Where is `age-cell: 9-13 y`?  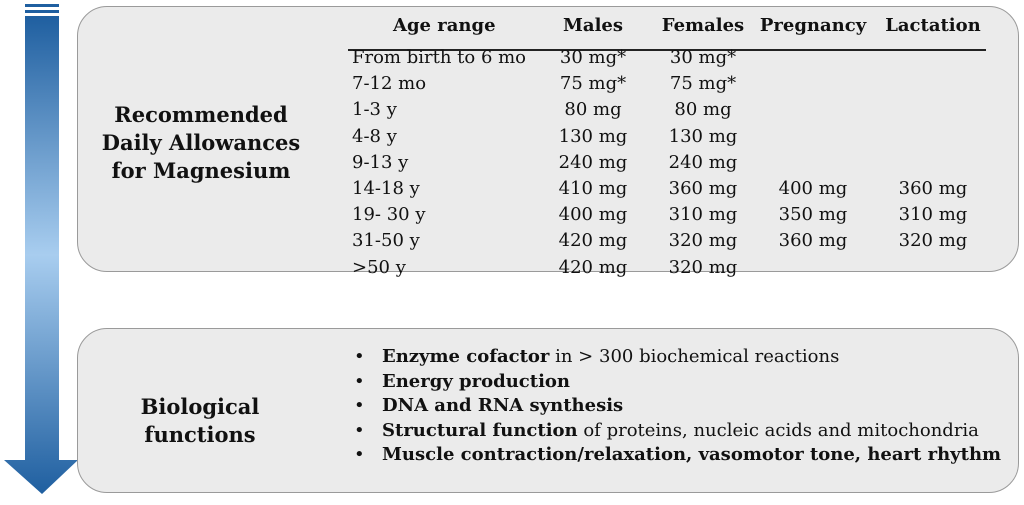
age-cell: 9-13 y is located at coordinates (380, 162).